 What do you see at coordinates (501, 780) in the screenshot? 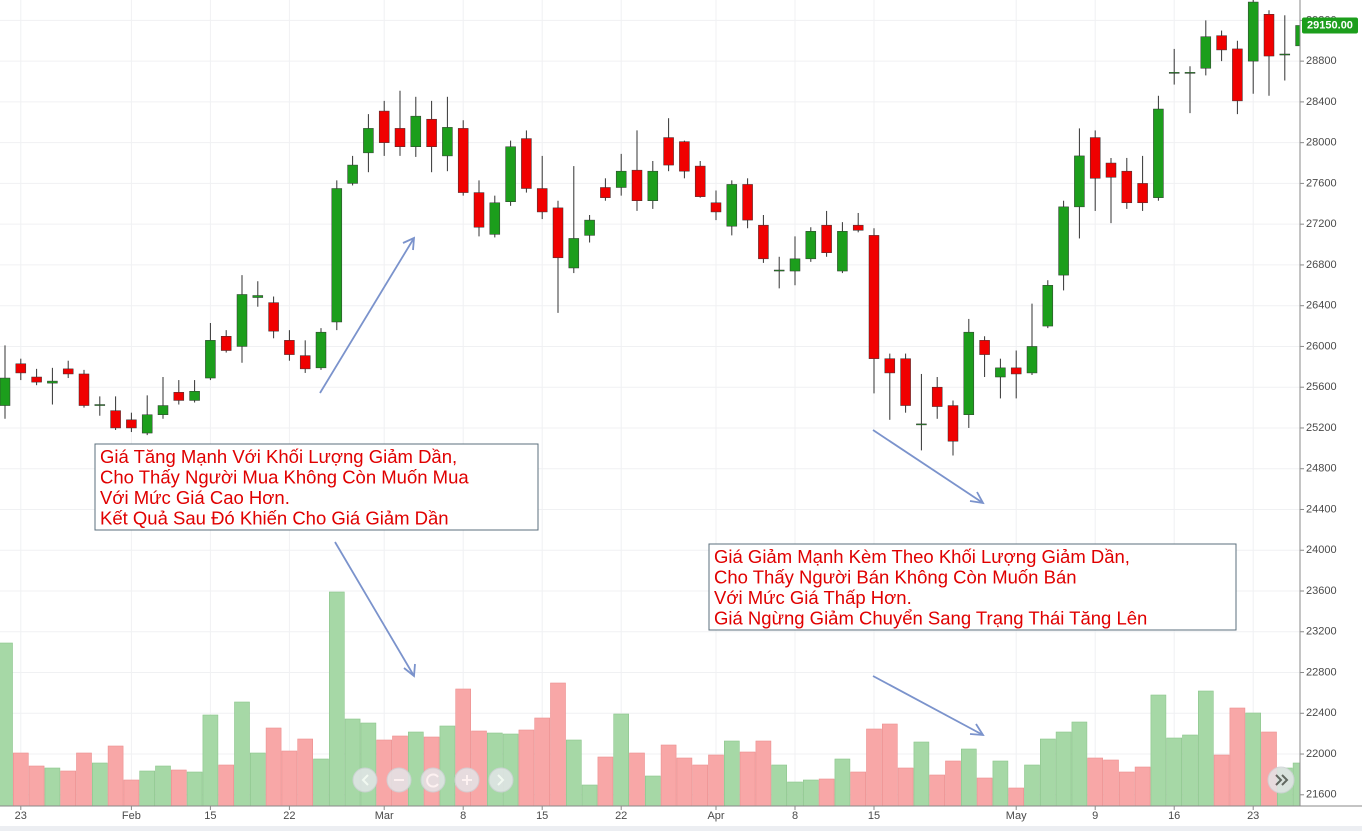
I see `scroll-right-button` at bounding box center [501, 780].